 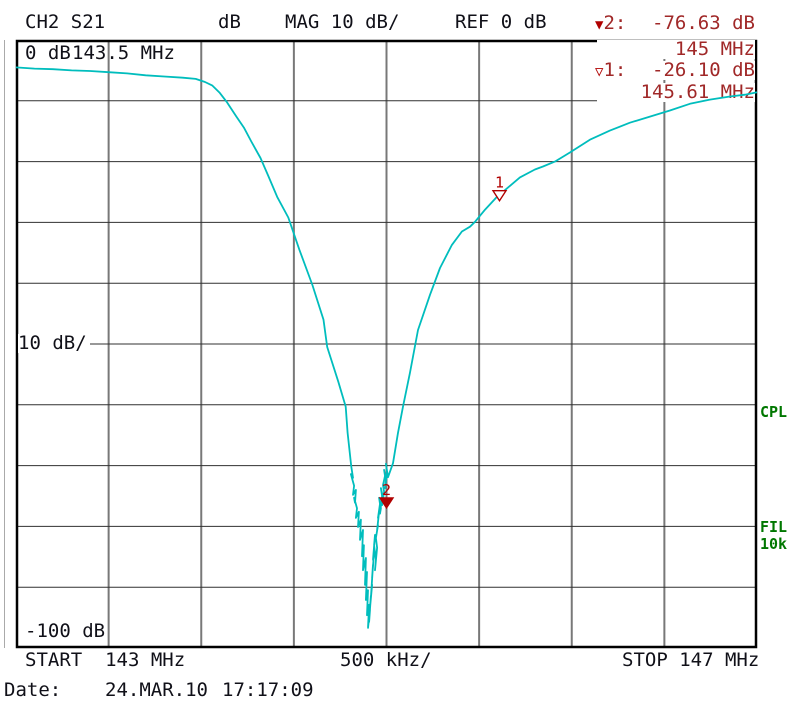 What do you see at coordinates (386, 490) in the screenshot?
I see `trace-marker-2-number: 2` at bounding box center [386, 490].